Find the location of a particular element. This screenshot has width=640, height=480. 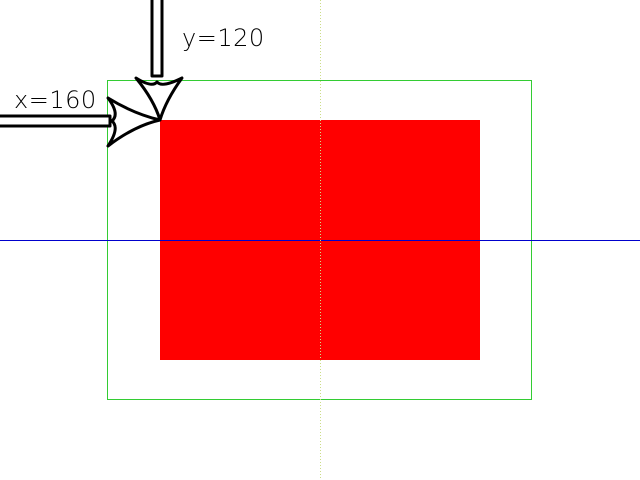

x-annotation-label: x=160 is located at coordinates (55, 100).